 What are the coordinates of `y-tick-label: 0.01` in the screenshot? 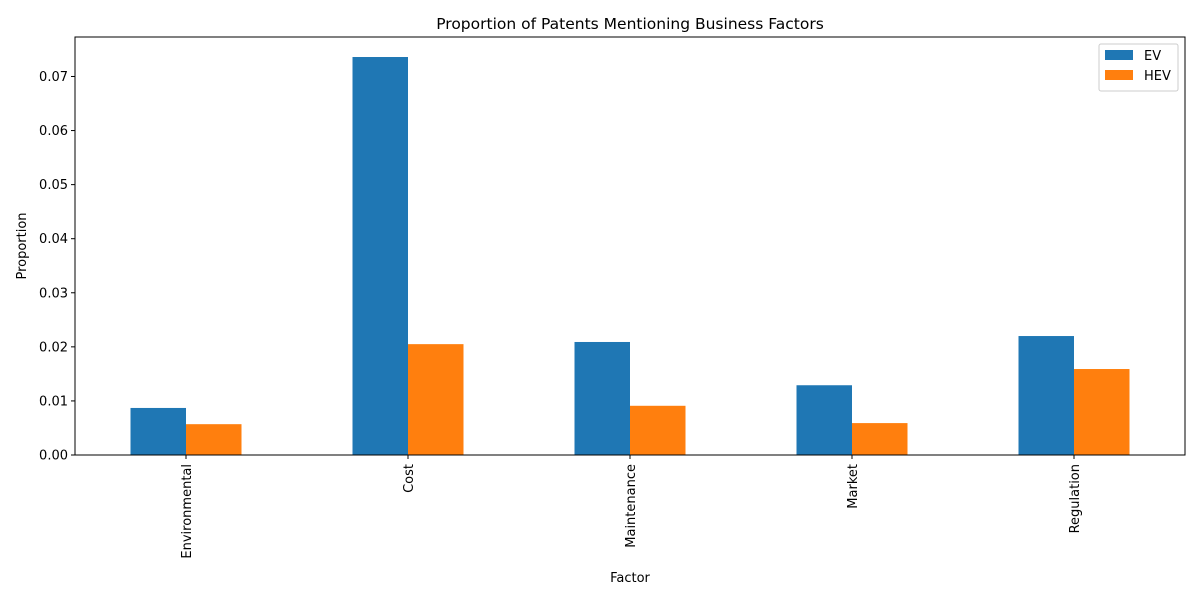 It's located at (53, 401).